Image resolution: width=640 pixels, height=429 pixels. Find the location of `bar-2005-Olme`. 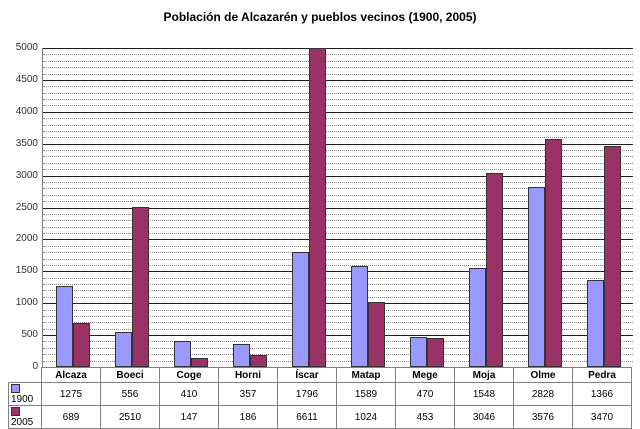

bar-2005-Olme is located at coordinates (553, 252).